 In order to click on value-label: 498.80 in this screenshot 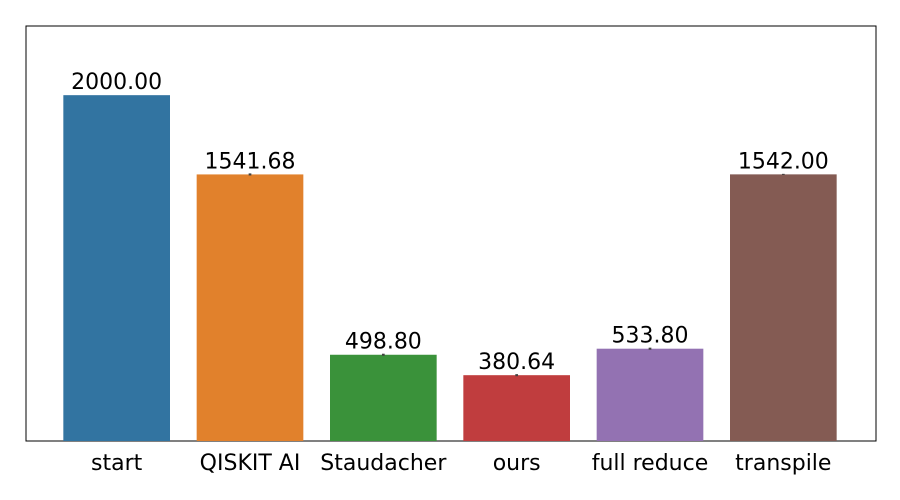, I will do `click(383, 342)`.